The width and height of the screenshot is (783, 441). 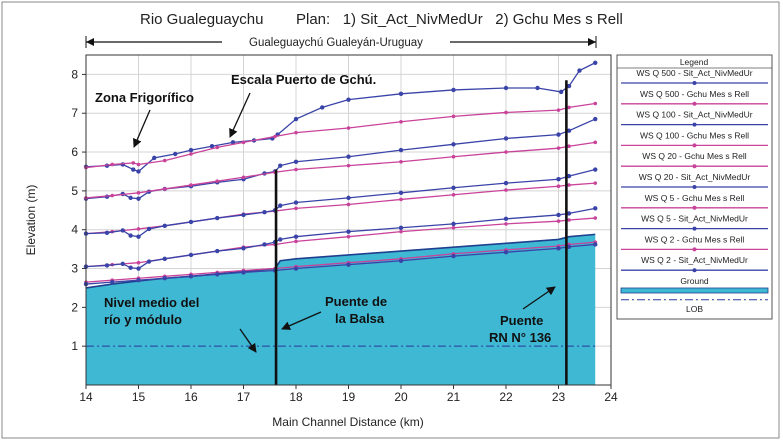 I want to click on x-tick-label: 15, so click(x=139, y=397).